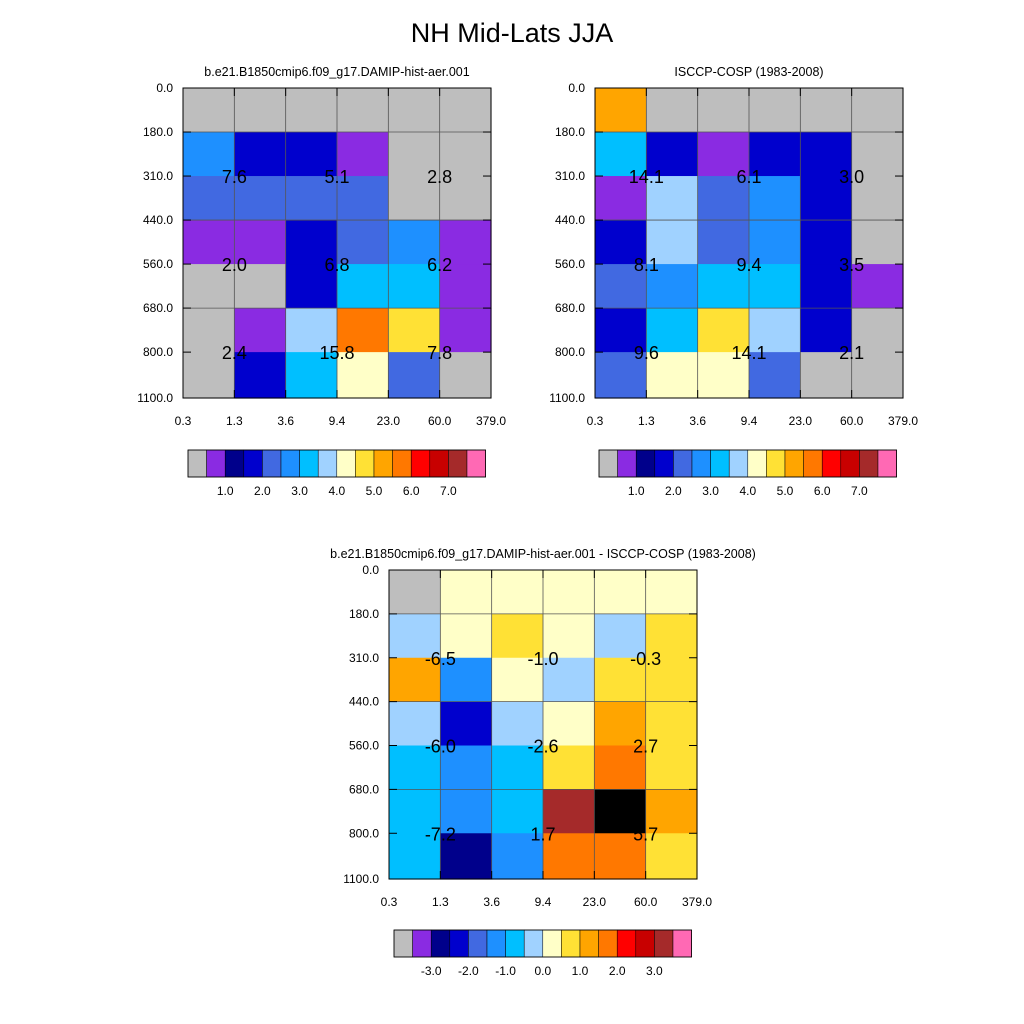  I want to click on colorbar-label: 3.0, so click(710, 491).